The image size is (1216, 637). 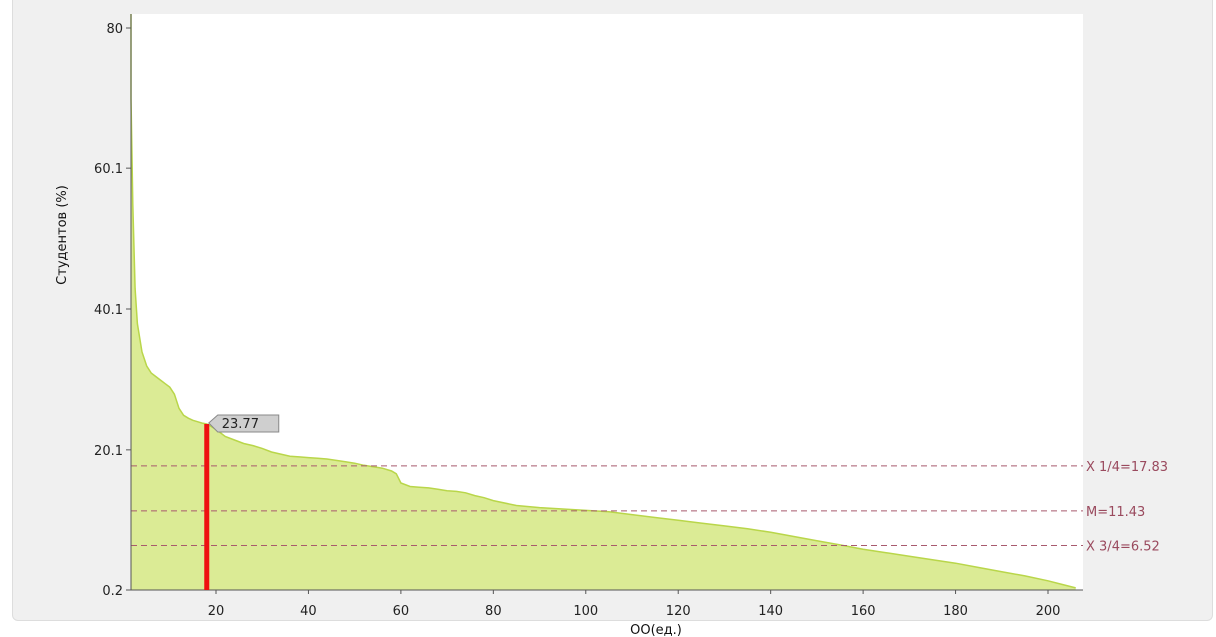 I want to click on marker-bar, so click(x=207, y=507).